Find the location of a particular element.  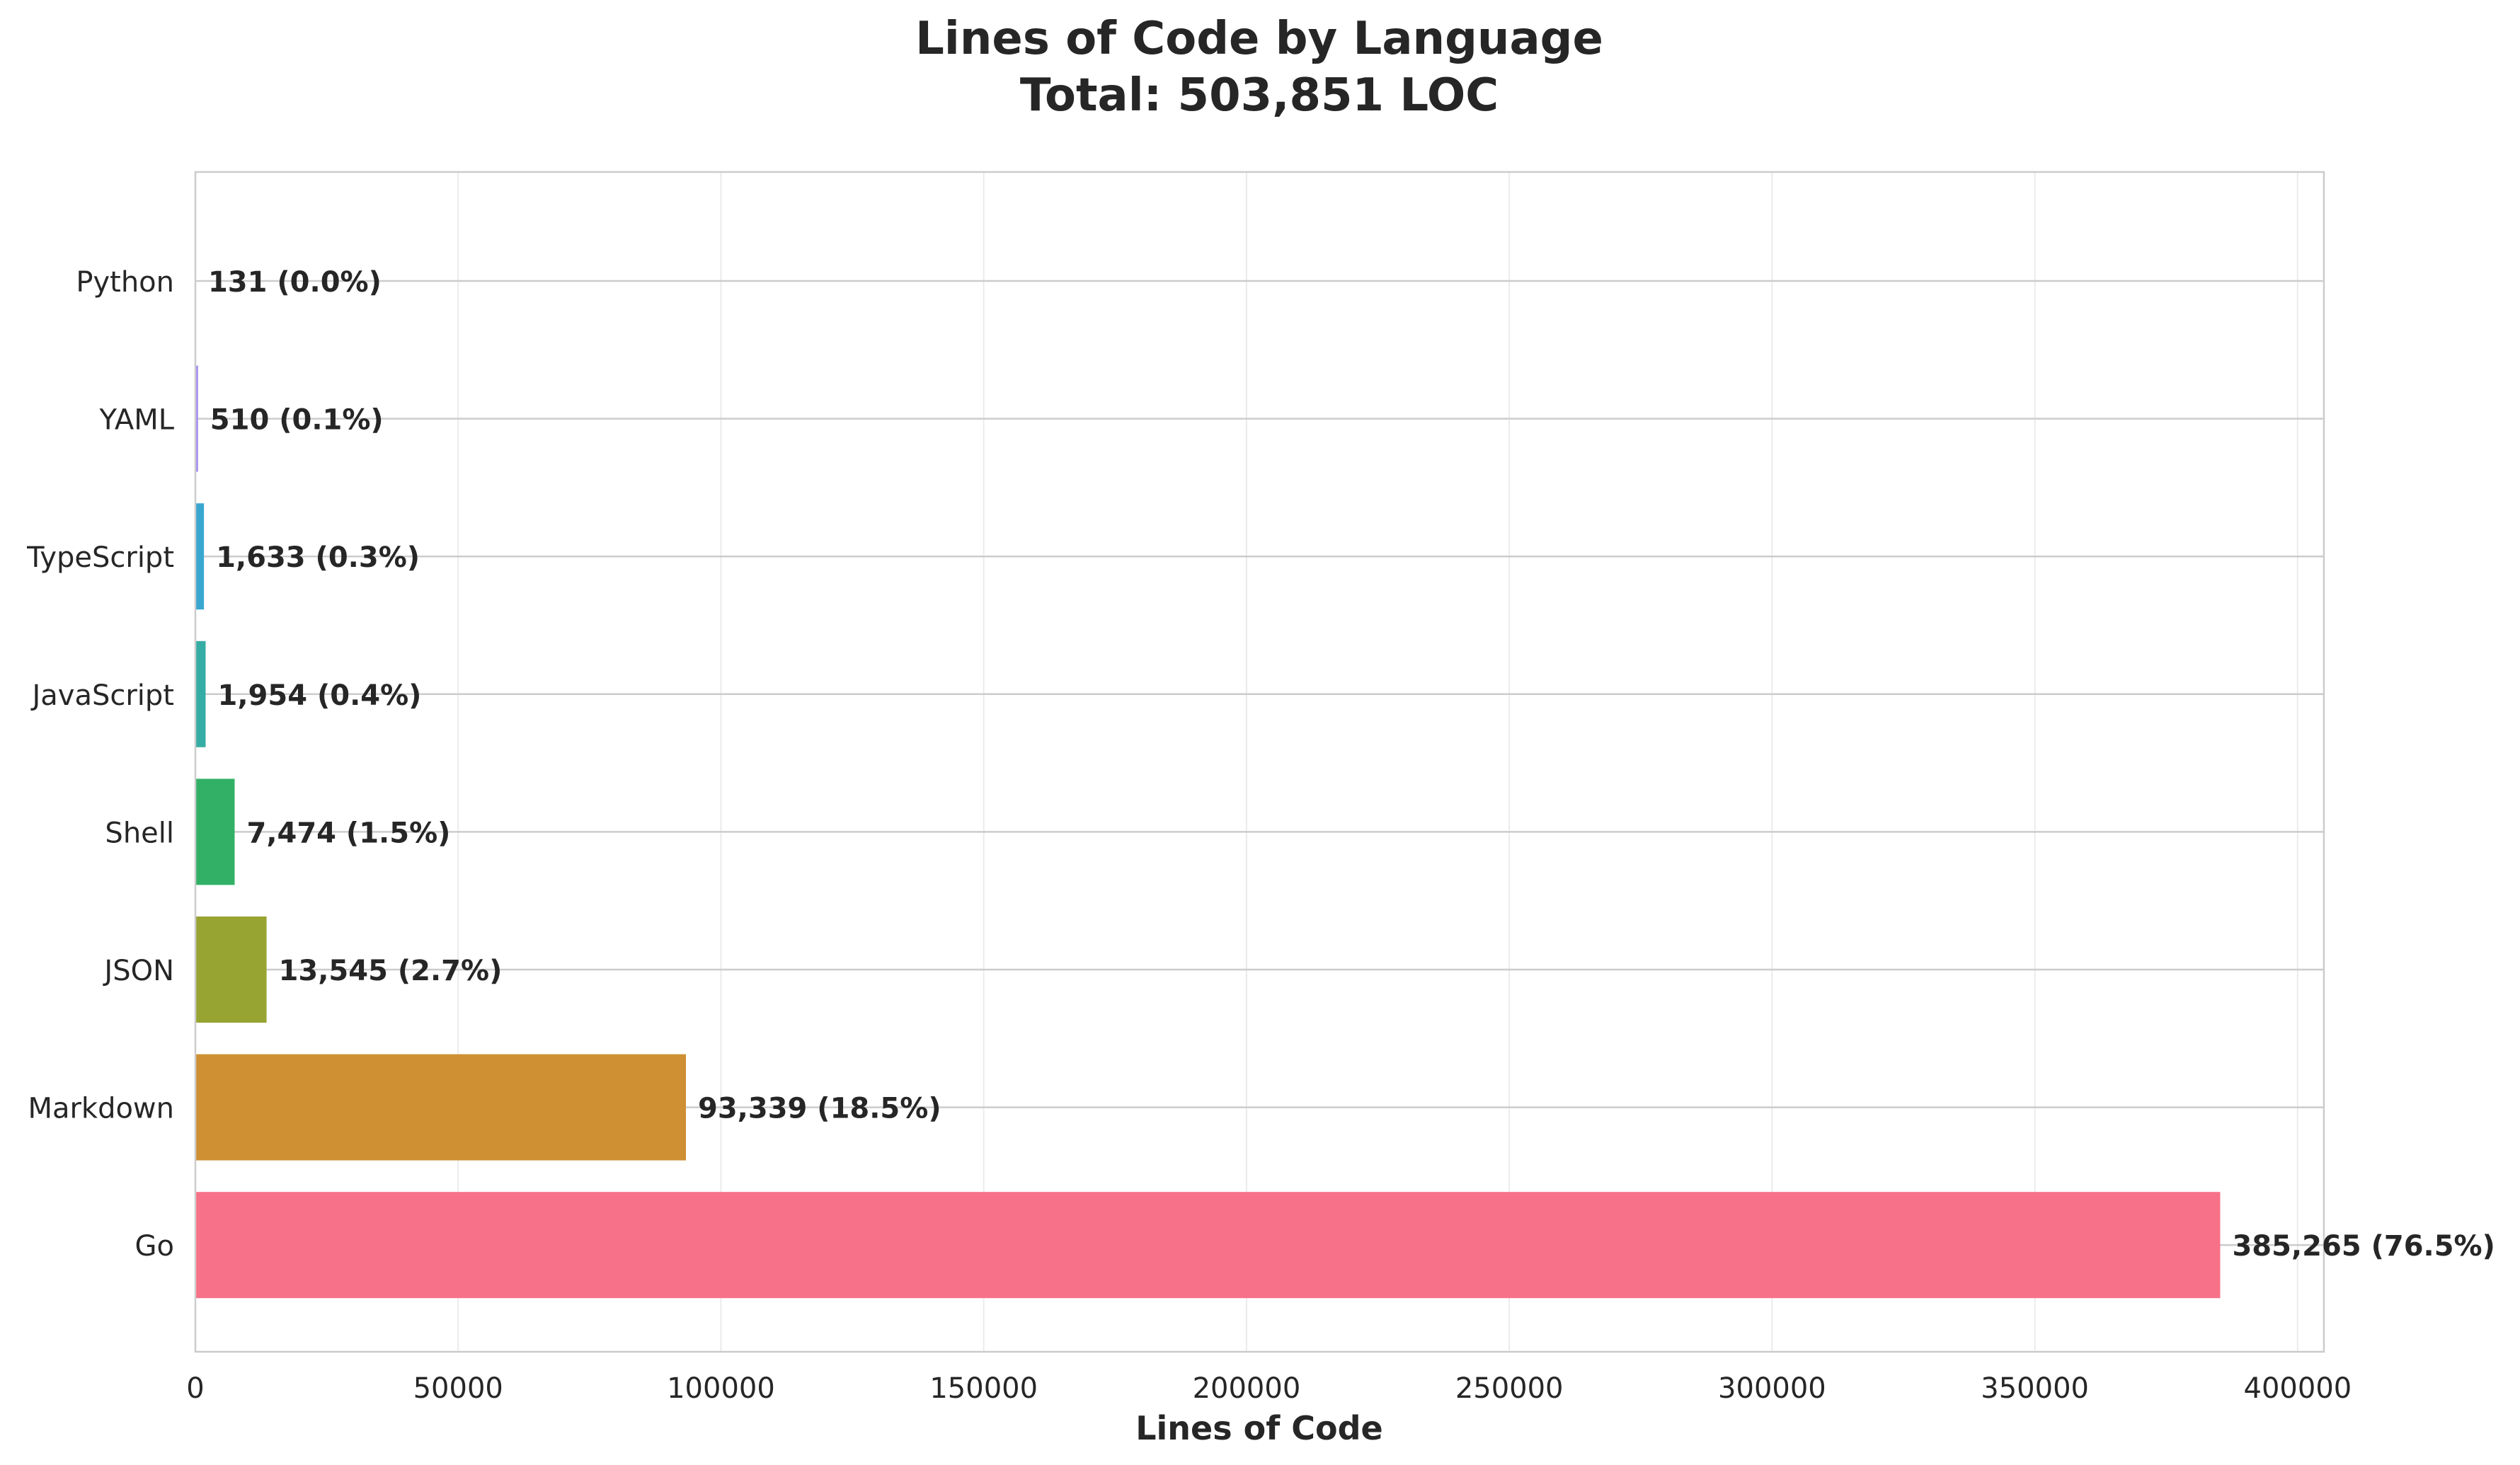

value-label-shell: 7,474 (1.5%) is located at coordinates (348, 833).